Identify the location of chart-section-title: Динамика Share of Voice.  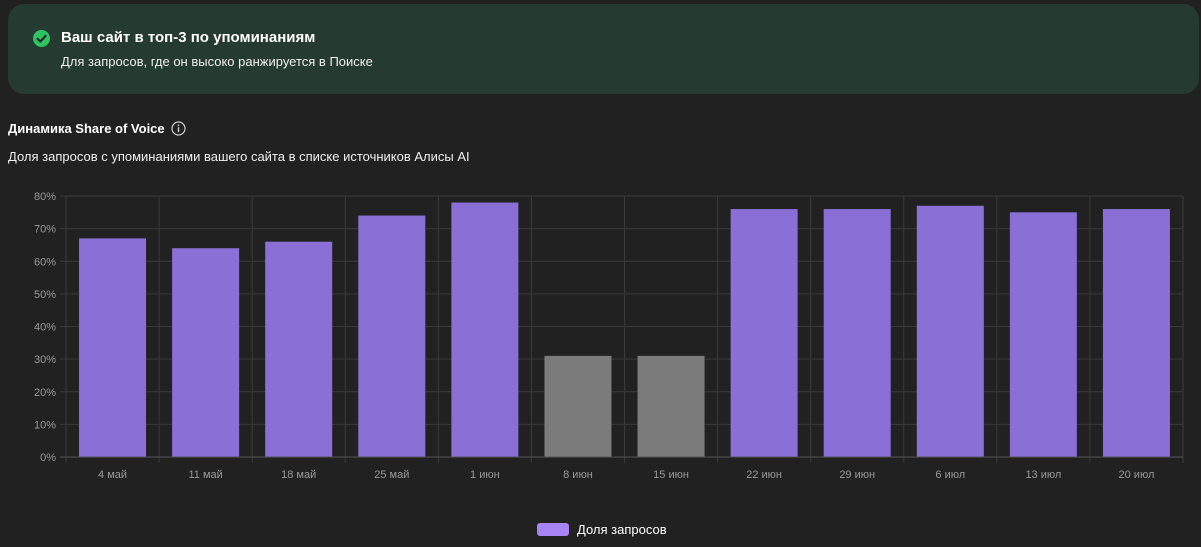
(97, 128).